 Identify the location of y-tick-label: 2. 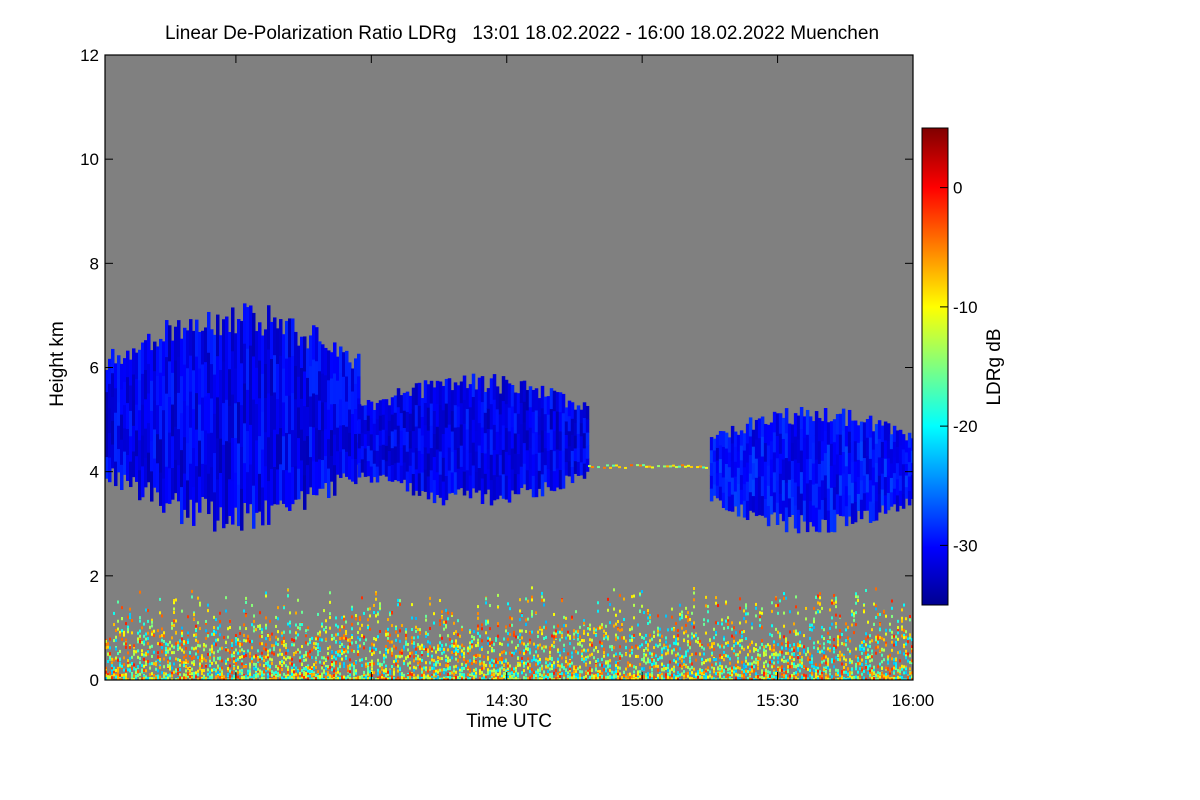
(94, 576).